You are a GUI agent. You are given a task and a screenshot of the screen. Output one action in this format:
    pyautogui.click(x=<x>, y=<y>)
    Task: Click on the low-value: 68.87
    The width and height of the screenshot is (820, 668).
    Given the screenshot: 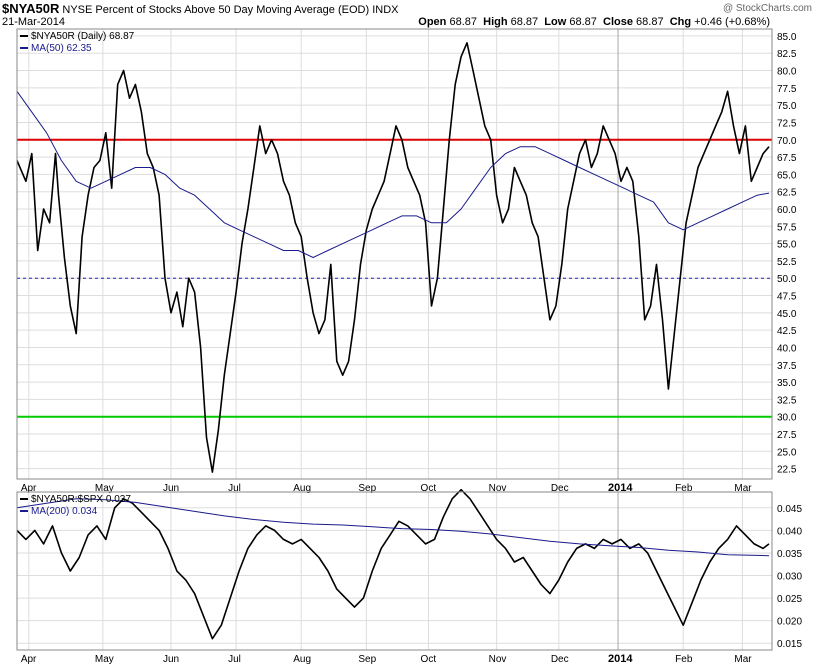 What is the action you would take?
    pyautogui.click(x=583, y=22)
    